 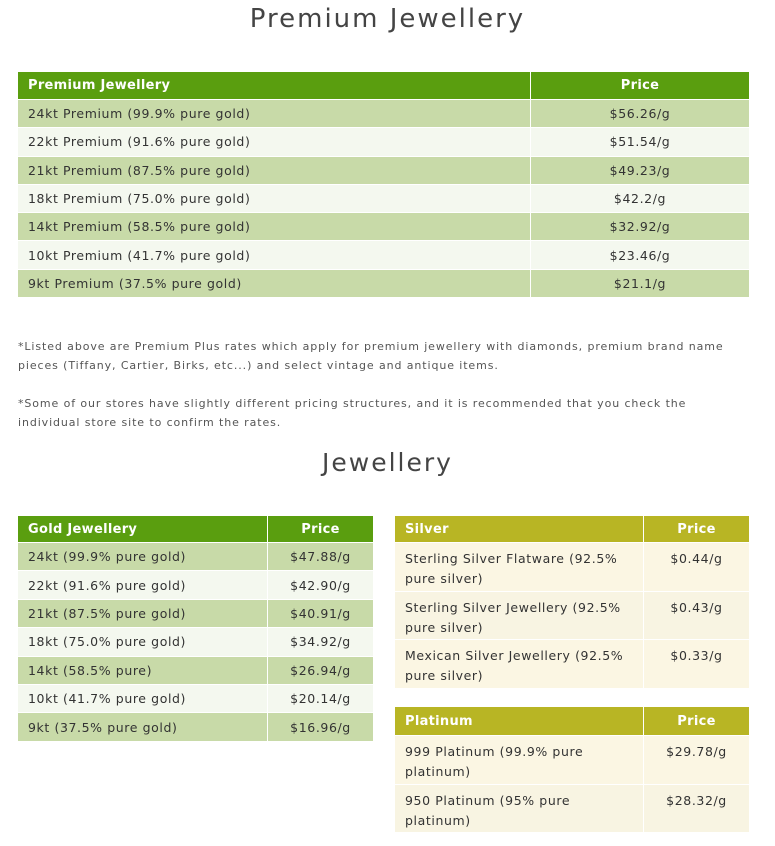 I want to click on price-cell: $20.14/g, so click(x=320, y=698).